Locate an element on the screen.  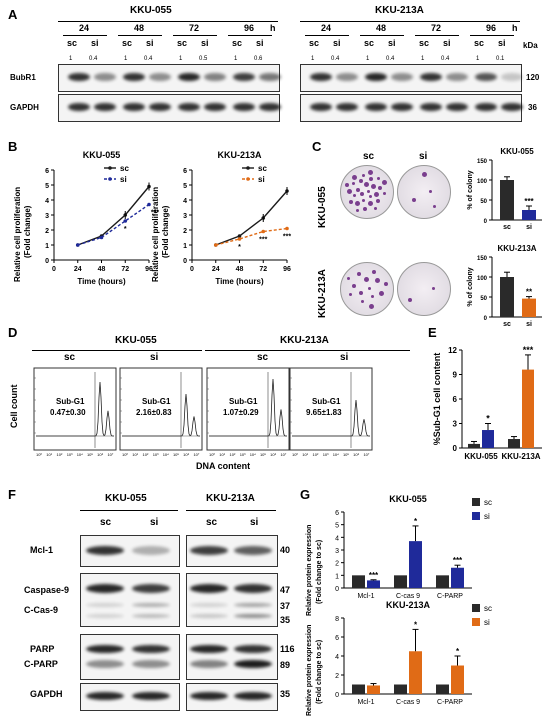
b-ytick: 4 is located at coordinates (47, 201).